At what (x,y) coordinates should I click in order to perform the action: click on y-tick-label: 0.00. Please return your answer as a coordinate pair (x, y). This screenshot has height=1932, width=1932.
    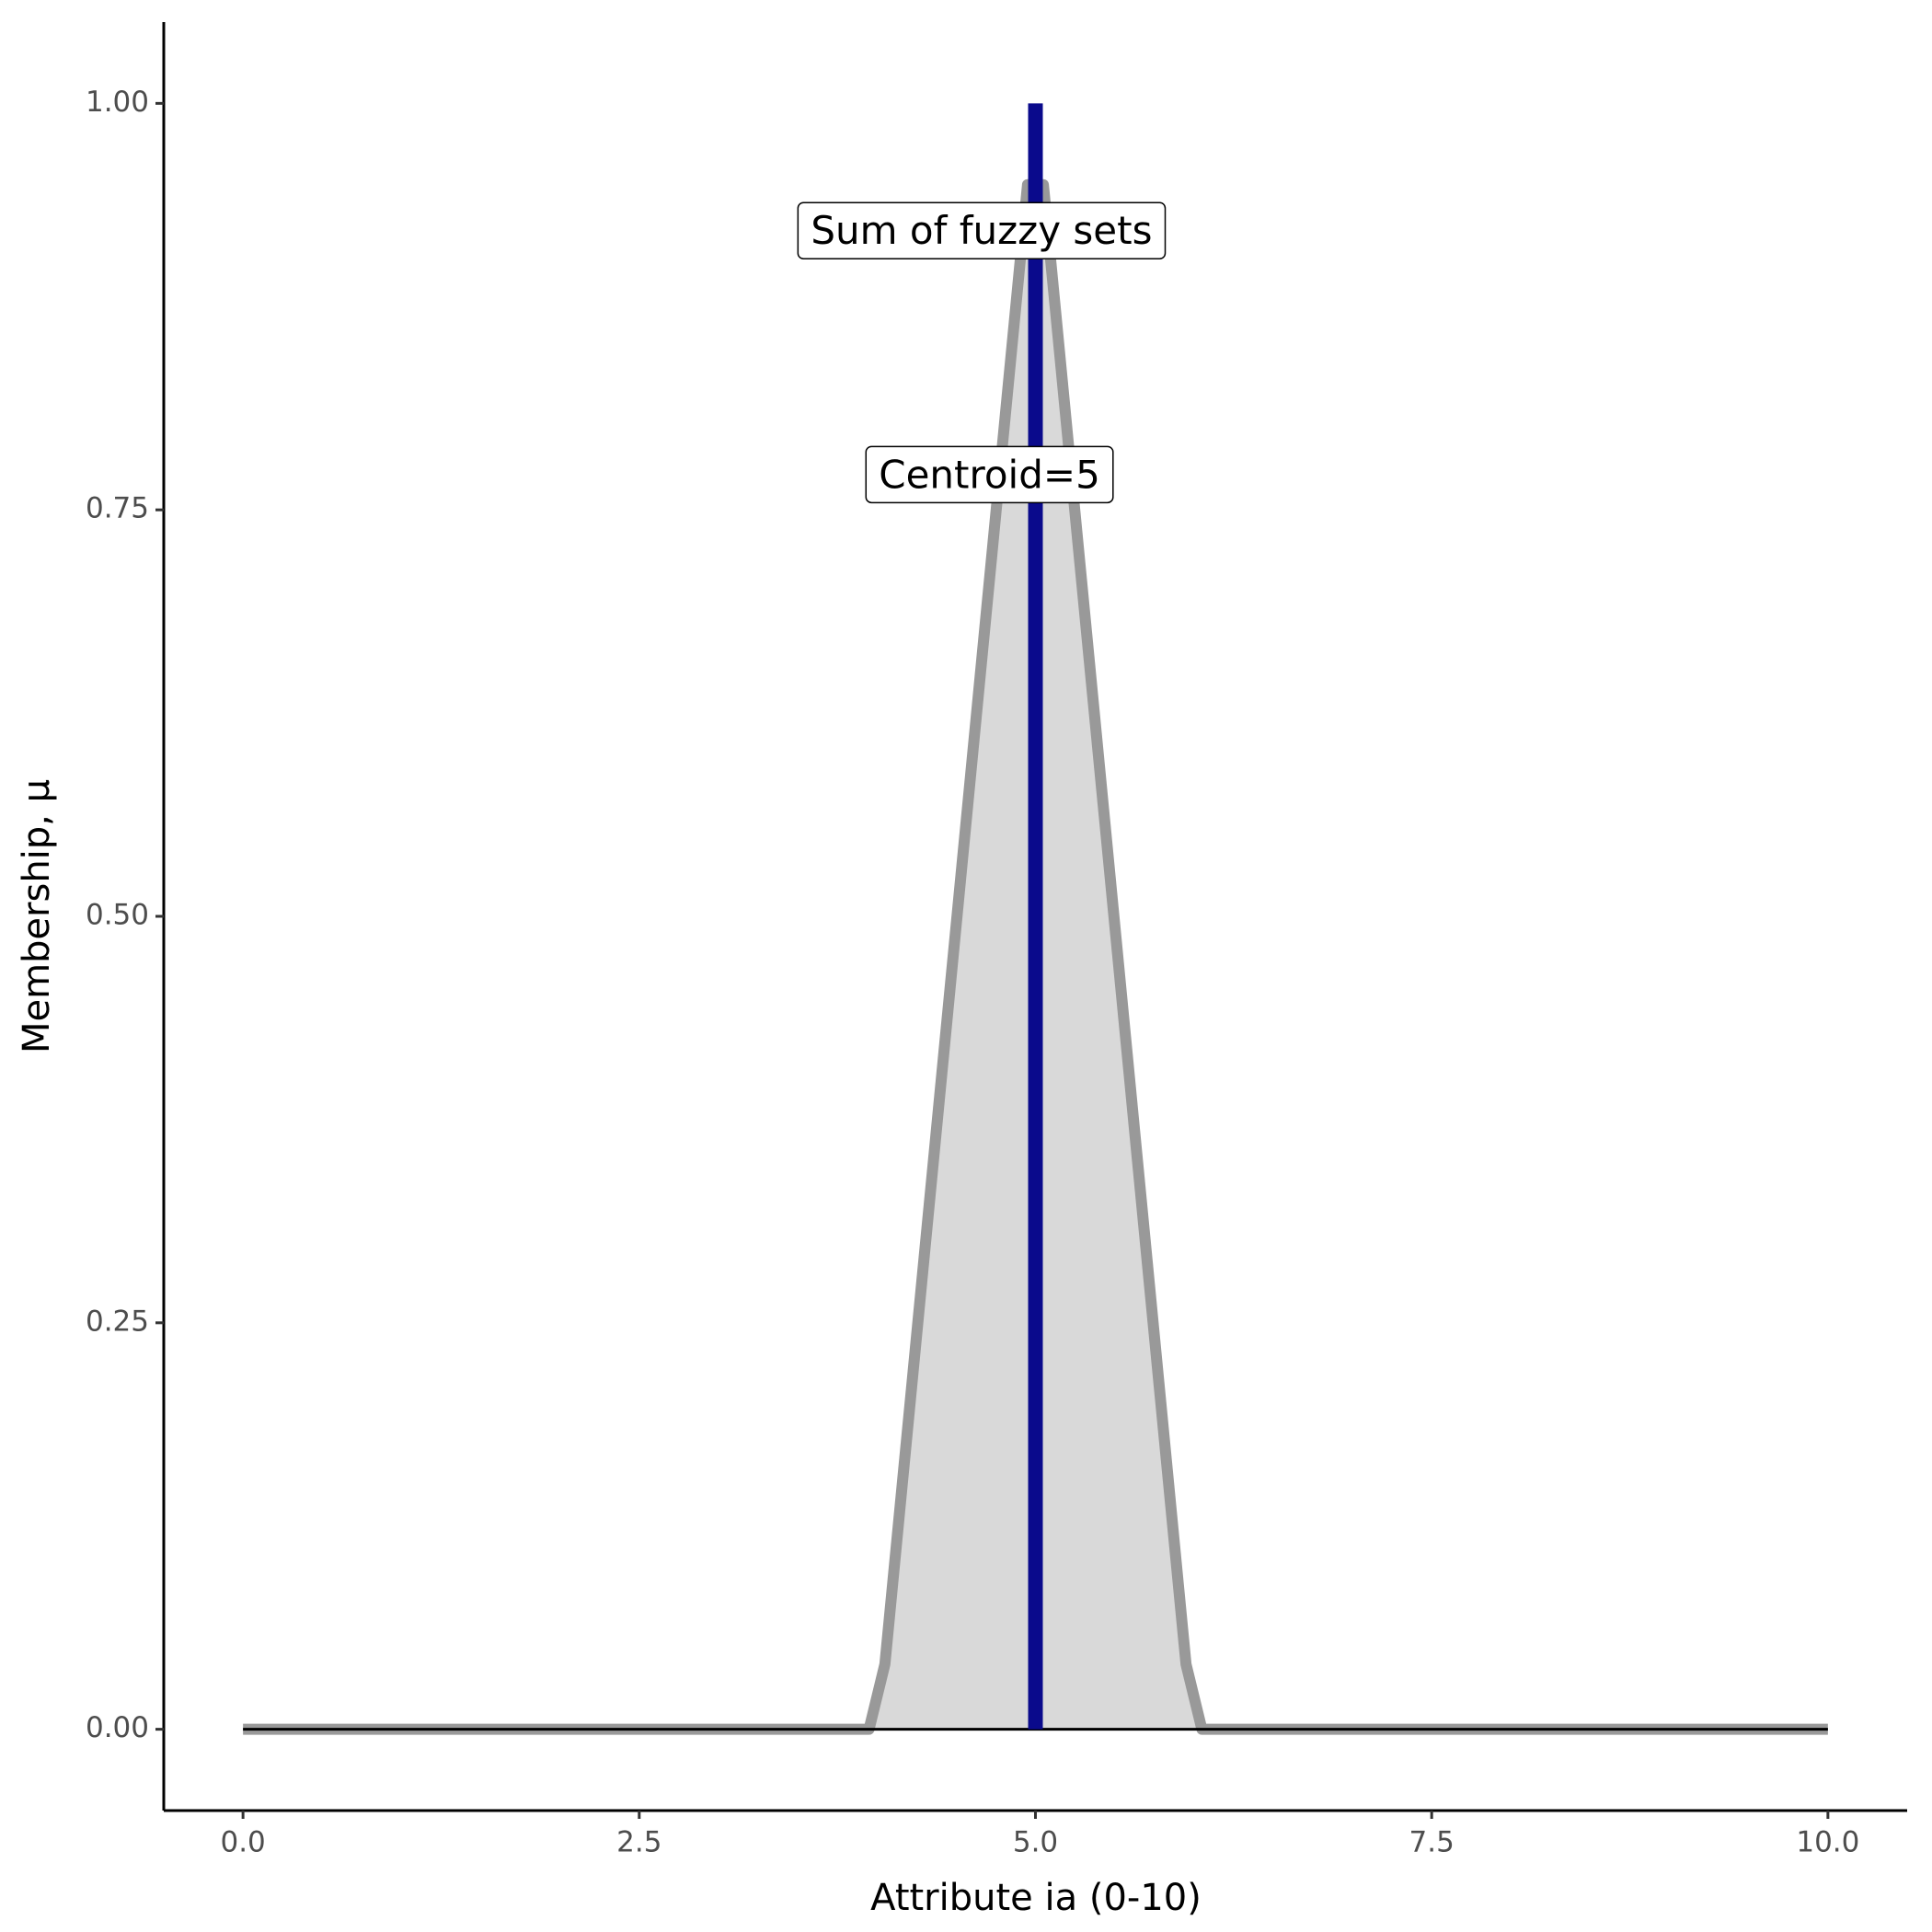
    Looking at the image, I should click on (117, 1727).